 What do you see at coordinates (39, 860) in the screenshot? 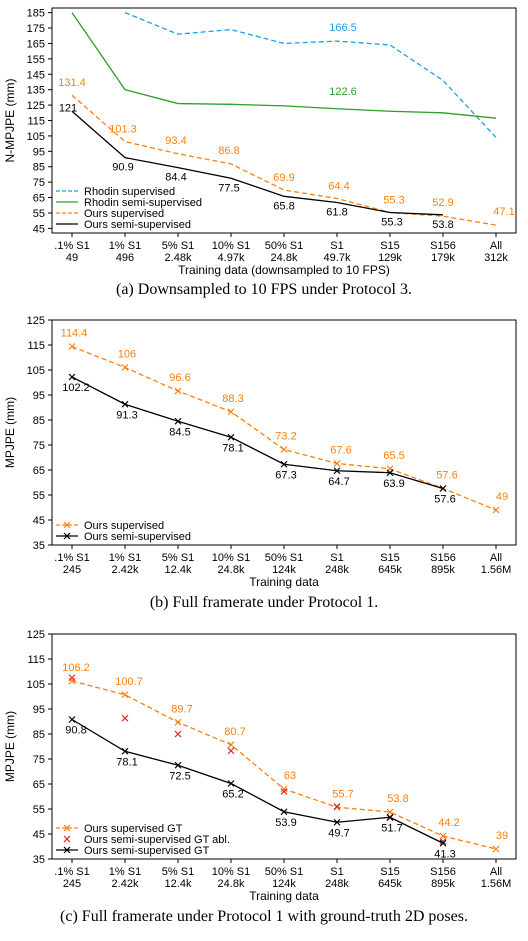
I see `y-tick-label: 35` at bounding box center [39, 860].